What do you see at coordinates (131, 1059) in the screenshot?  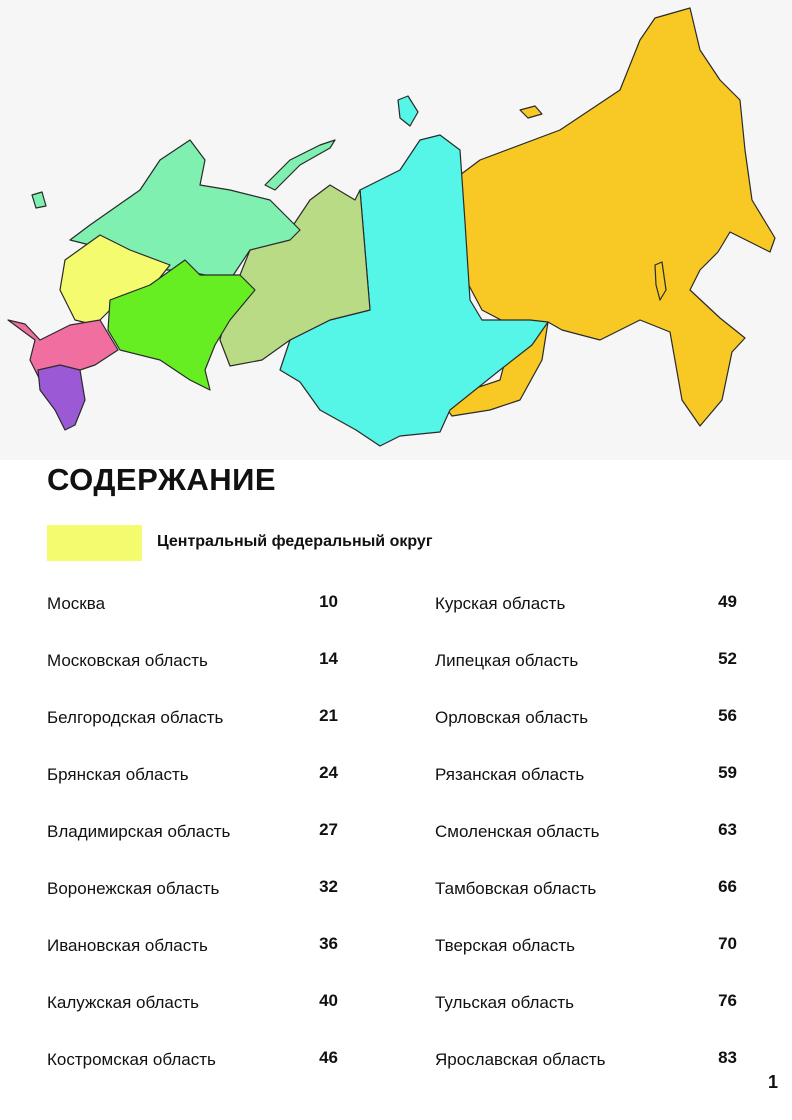 I see `entry-name: Костромская область` at bounding box center [131, 1059].